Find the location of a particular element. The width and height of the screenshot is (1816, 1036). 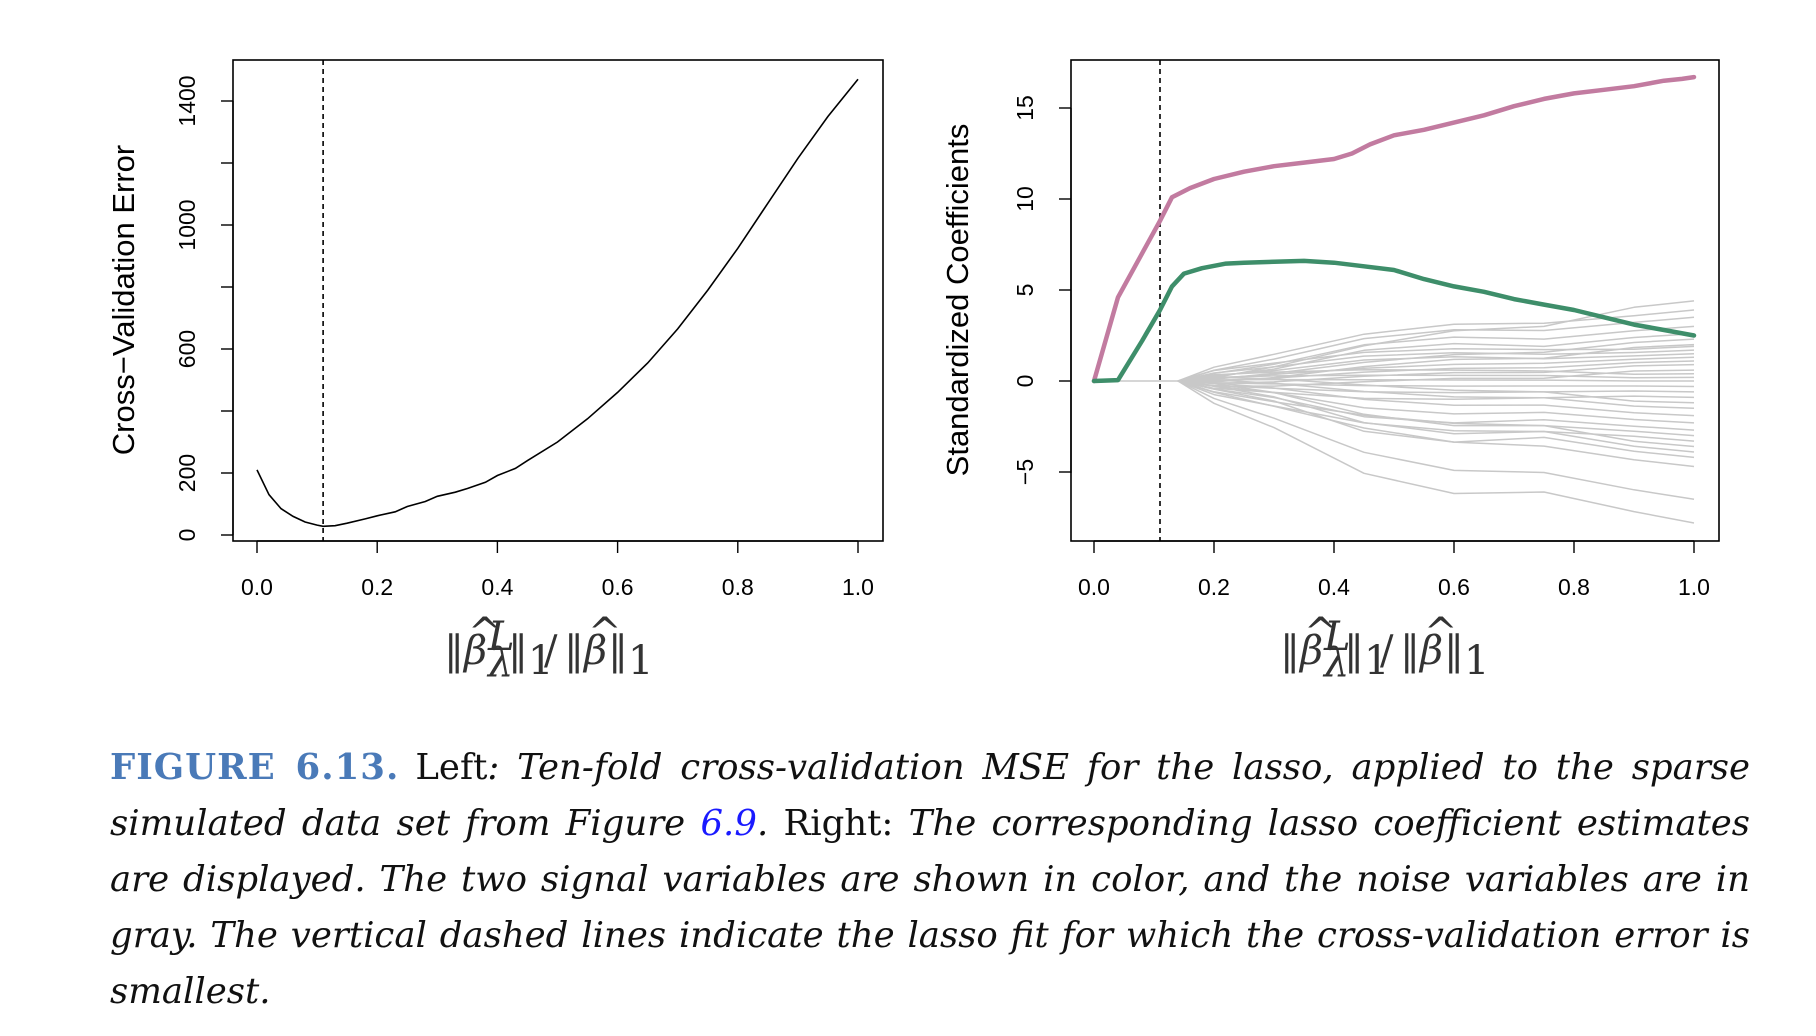

right-x-tick-label: 0.8 is located at coordinates (1574, 587).